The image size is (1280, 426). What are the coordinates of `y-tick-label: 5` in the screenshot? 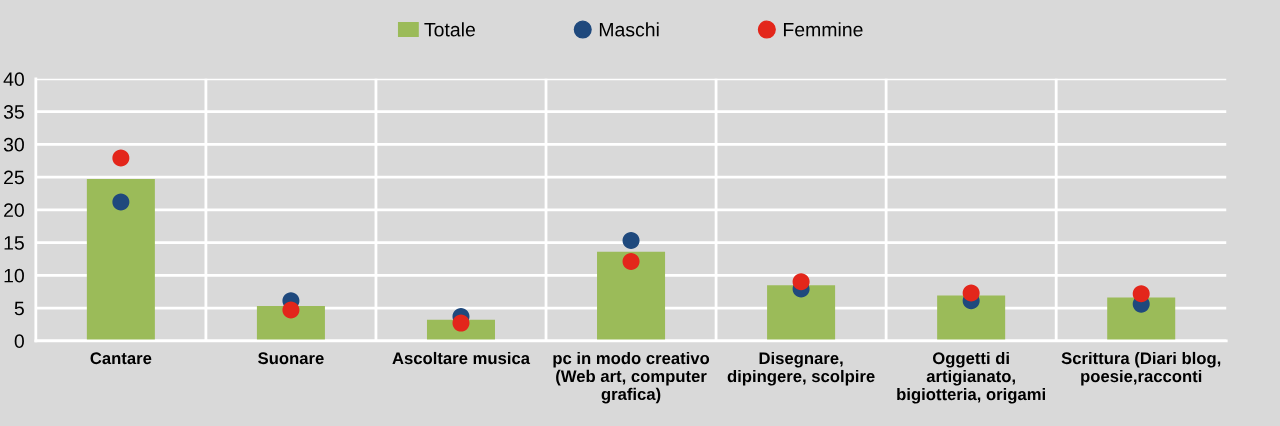 It's located at (19, 308).